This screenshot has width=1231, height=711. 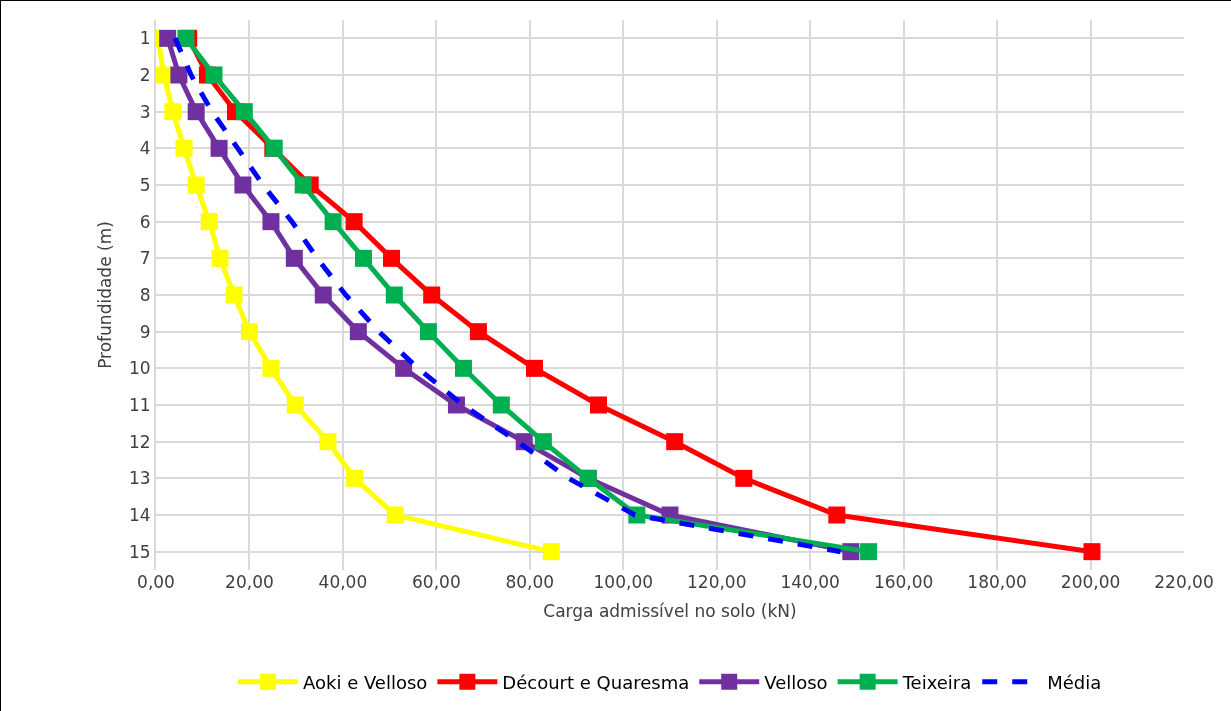 What do you see at coordinates (145, 74) in the screenshot?
I see `y-tick-label: 2` at bounding box center [145, 74].